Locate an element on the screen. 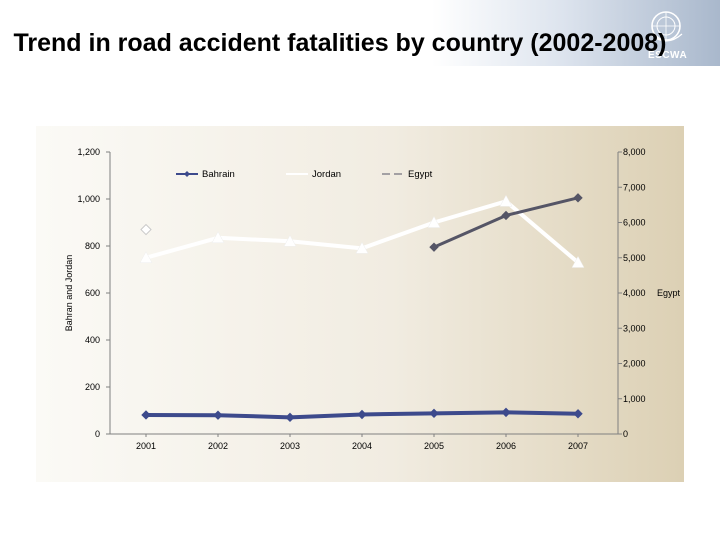 The width and height of the screenshot is (720, 540). right-tick-label: 0 is located at coordinates (625, 434).